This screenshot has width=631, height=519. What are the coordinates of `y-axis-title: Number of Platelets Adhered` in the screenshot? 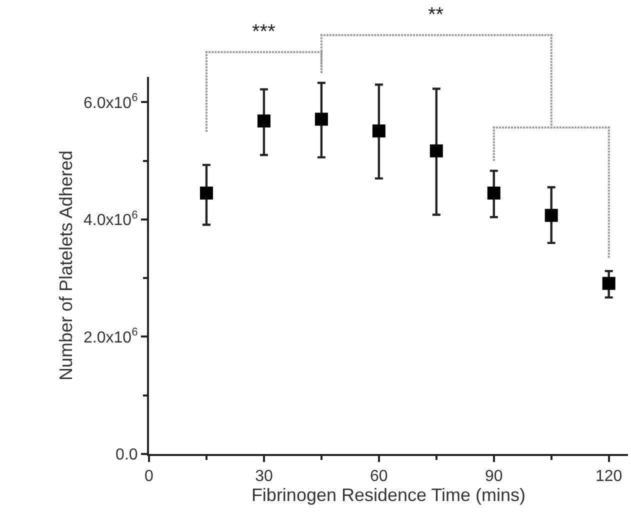 It's located at (66, 265).